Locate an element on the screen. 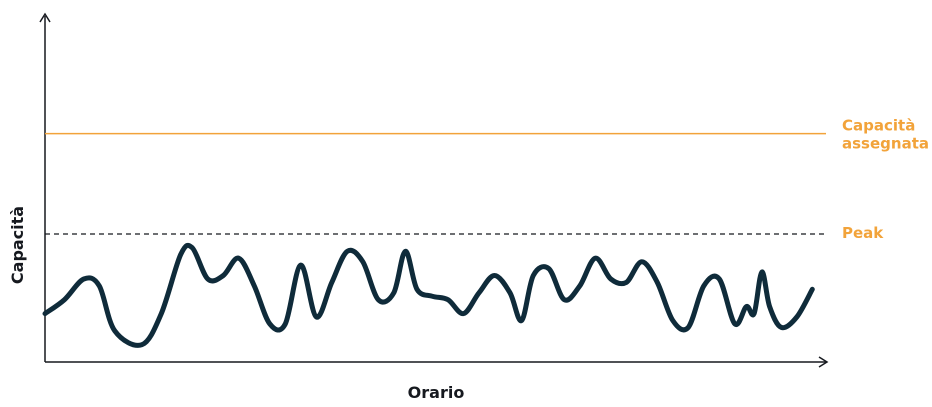 This screenshot has height=407, width=932. x-axis-arrow is located at coordinates (823, 362).